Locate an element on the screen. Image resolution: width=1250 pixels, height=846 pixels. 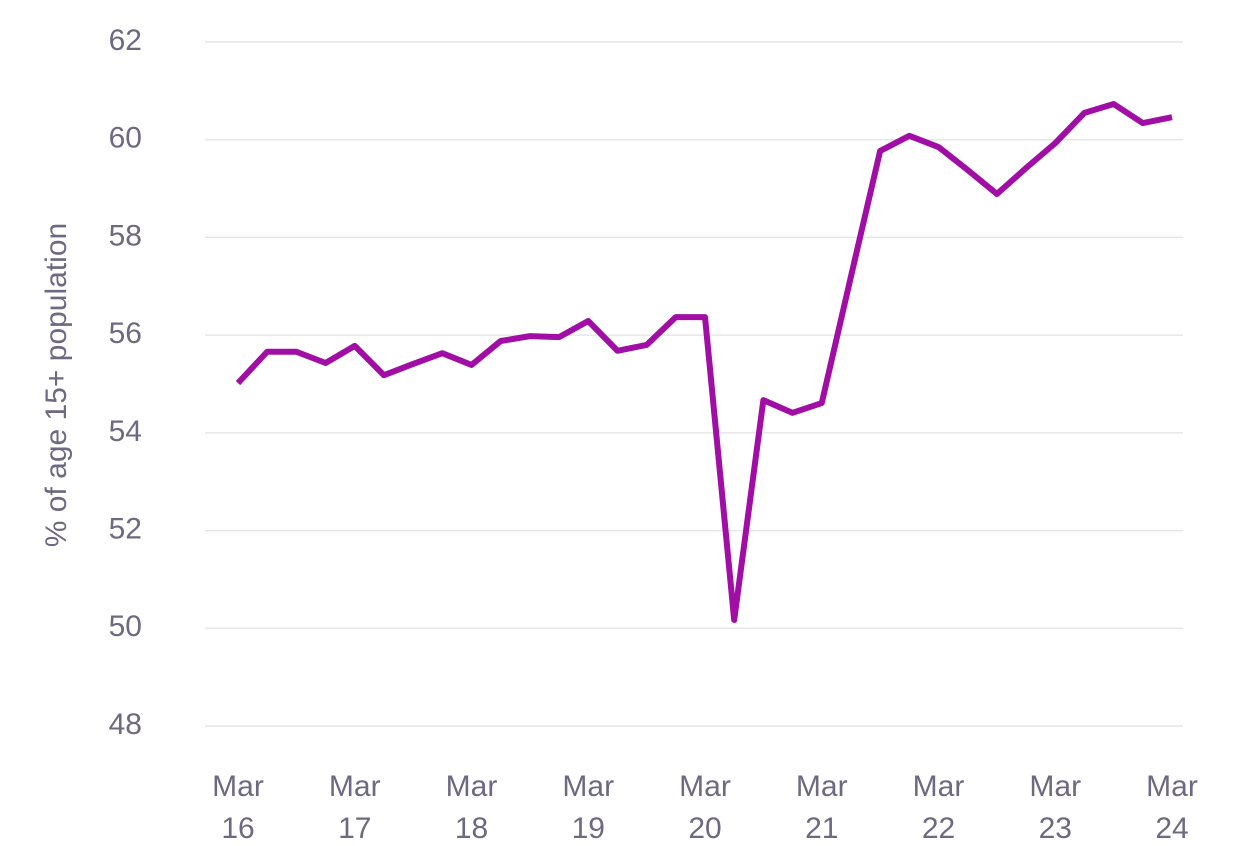
y-tick-label: 48 is located at coordinates (125, 724).